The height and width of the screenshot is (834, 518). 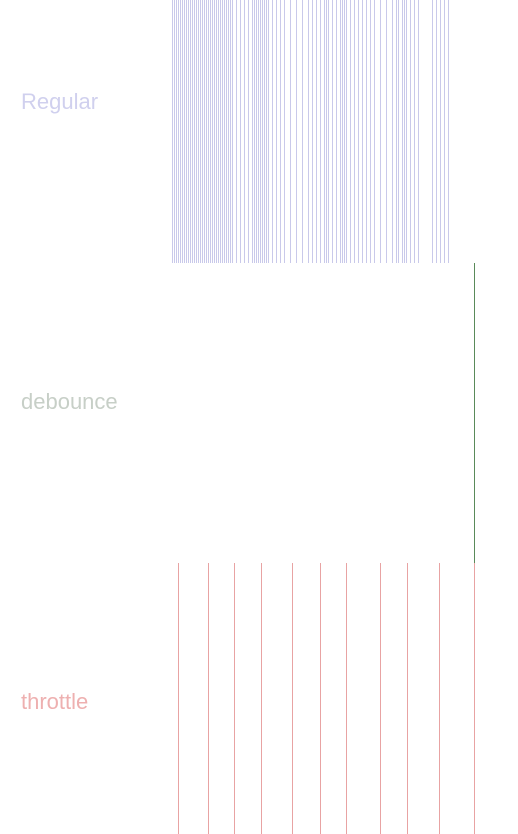 I want to click on event-tick-debounce, so click(x=474, y=413).